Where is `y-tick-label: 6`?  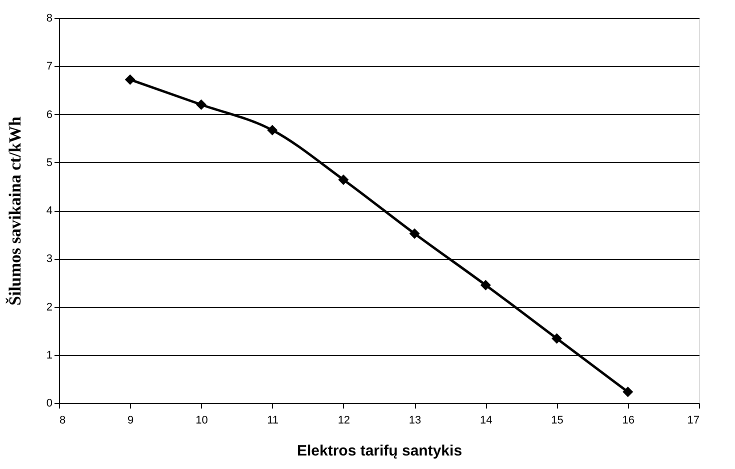
y-tick-label: 6 is located at coordinates (49, 114).